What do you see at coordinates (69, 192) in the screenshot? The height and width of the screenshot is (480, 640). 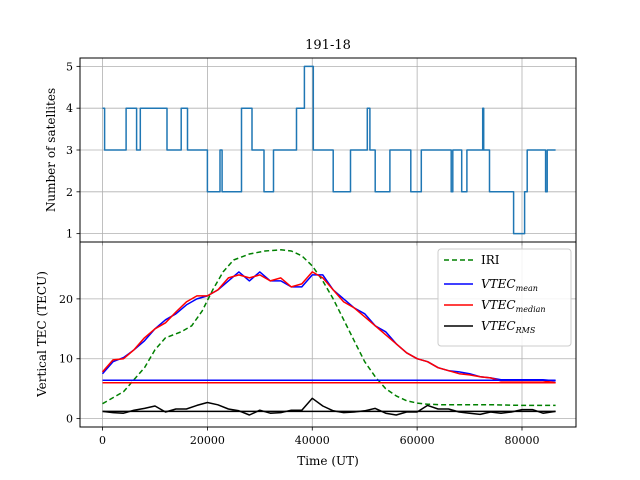 I see `top-y-tick-label: 2` at bounding box center [69, 192].